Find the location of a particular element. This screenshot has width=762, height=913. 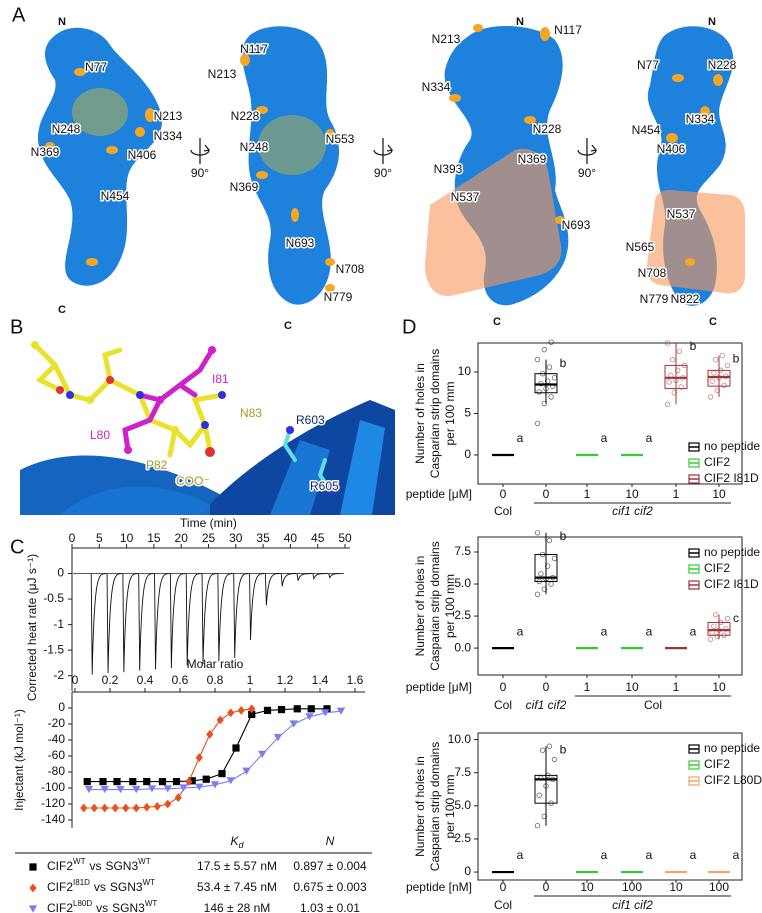

table-header: N is located at coordinates (330, 841).